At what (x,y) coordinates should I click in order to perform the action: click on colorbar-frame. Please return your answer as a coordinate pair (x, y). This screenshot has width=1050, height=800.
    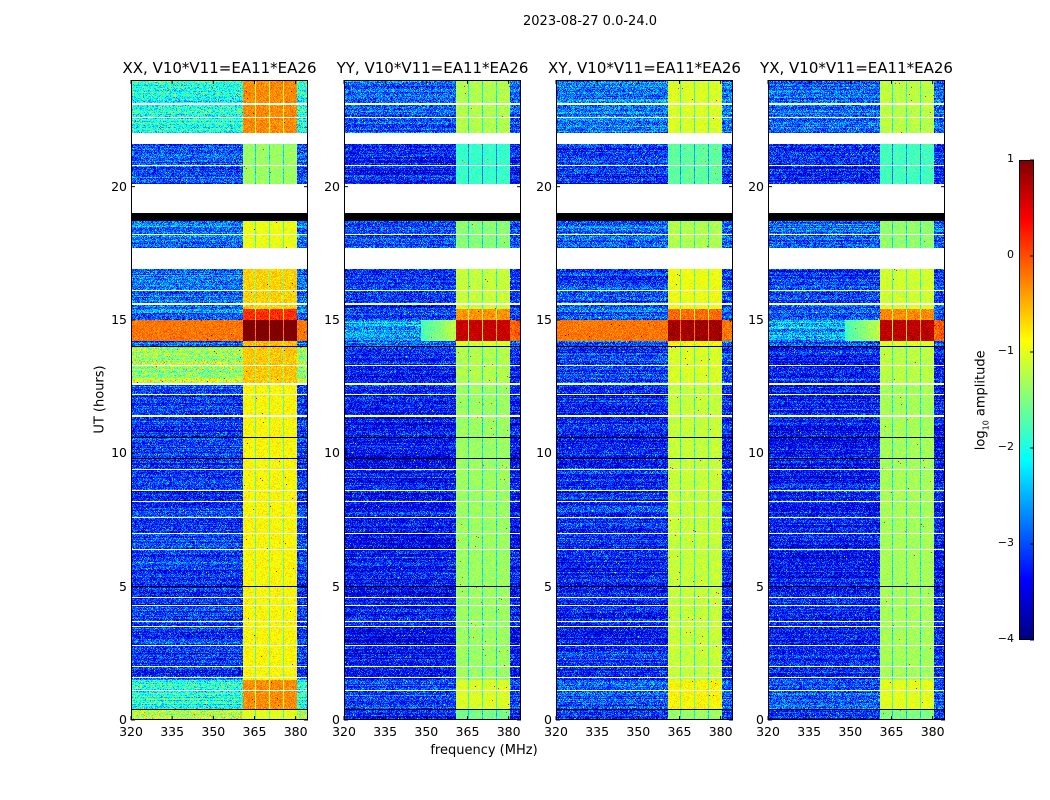
    Looking at the image, I should click on (1026, 400).